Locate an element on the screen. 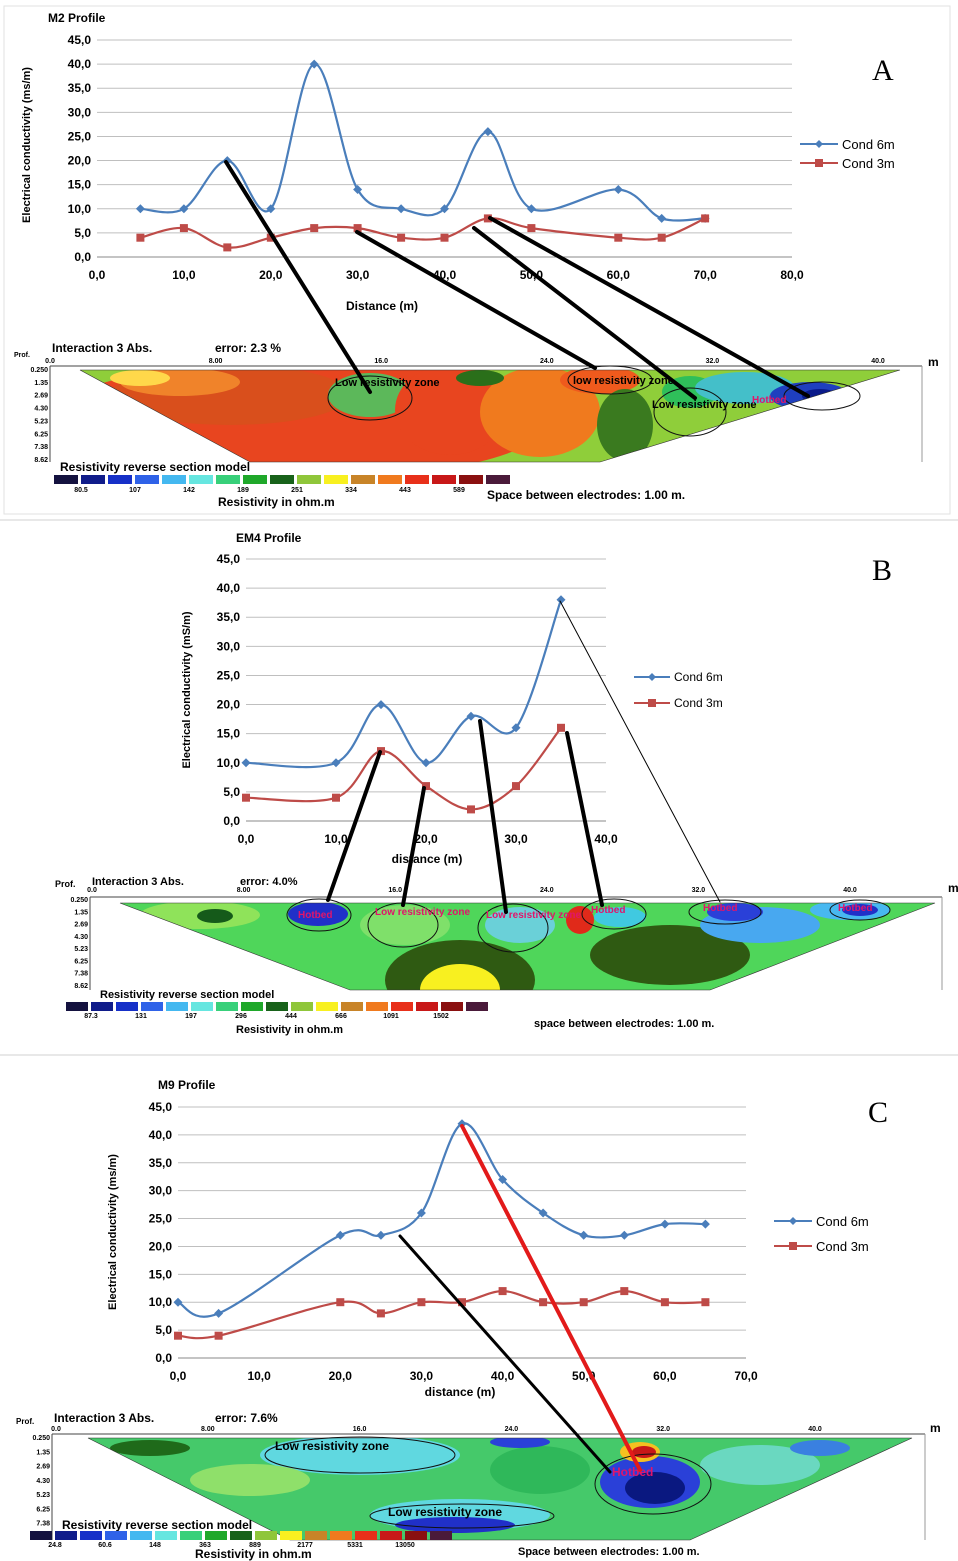  x-tick-label: 40,0 is located at coordinates (606, 839).